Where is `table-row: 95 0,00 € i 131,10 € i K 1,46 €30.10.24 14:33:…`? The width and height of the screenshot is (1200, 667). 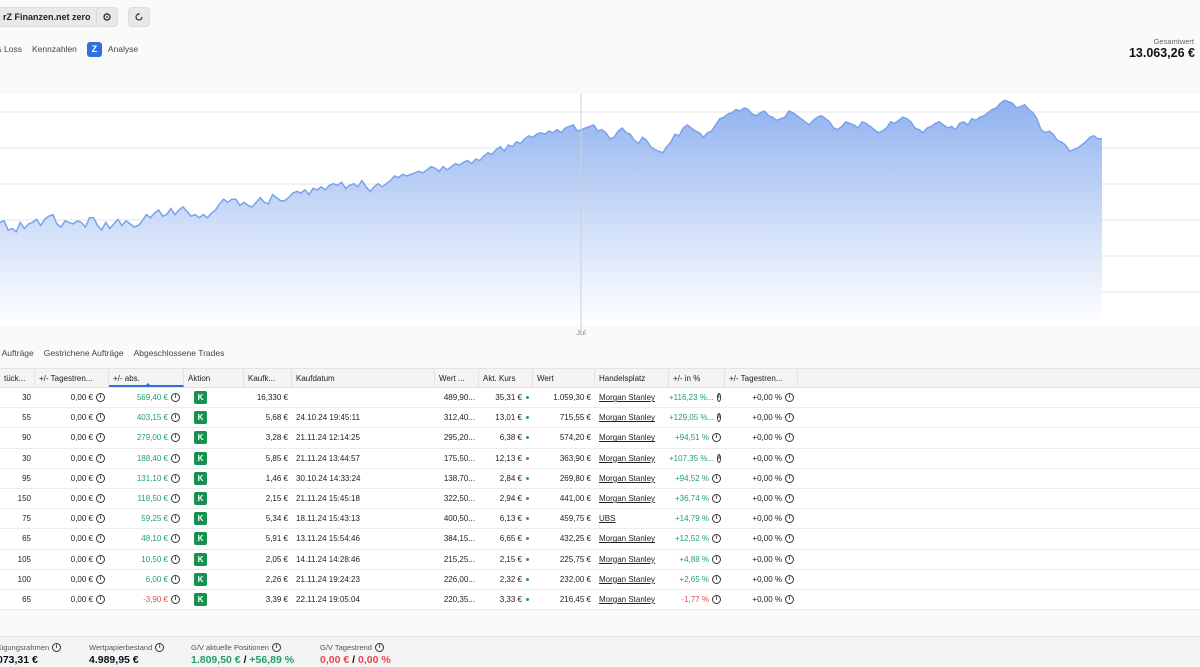 table-row: 95 0,00 € i 131,10 € i K 1,46 €30.10.24 14:33:… is located at coordinates (600, 479).